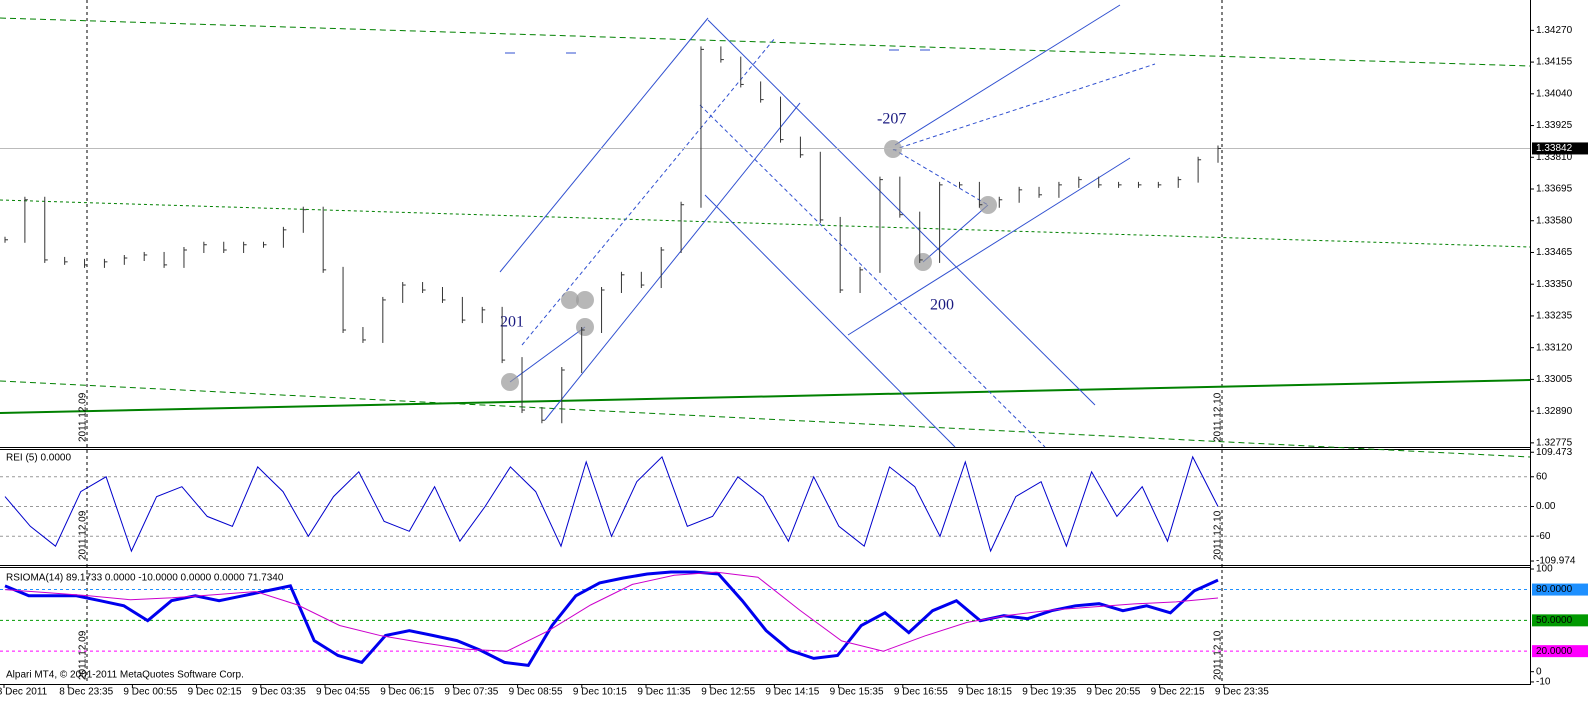  Describe the element at coordinates (1554, 157) in the screenshot. I see `y-tick-label: 1.33810` at that location.